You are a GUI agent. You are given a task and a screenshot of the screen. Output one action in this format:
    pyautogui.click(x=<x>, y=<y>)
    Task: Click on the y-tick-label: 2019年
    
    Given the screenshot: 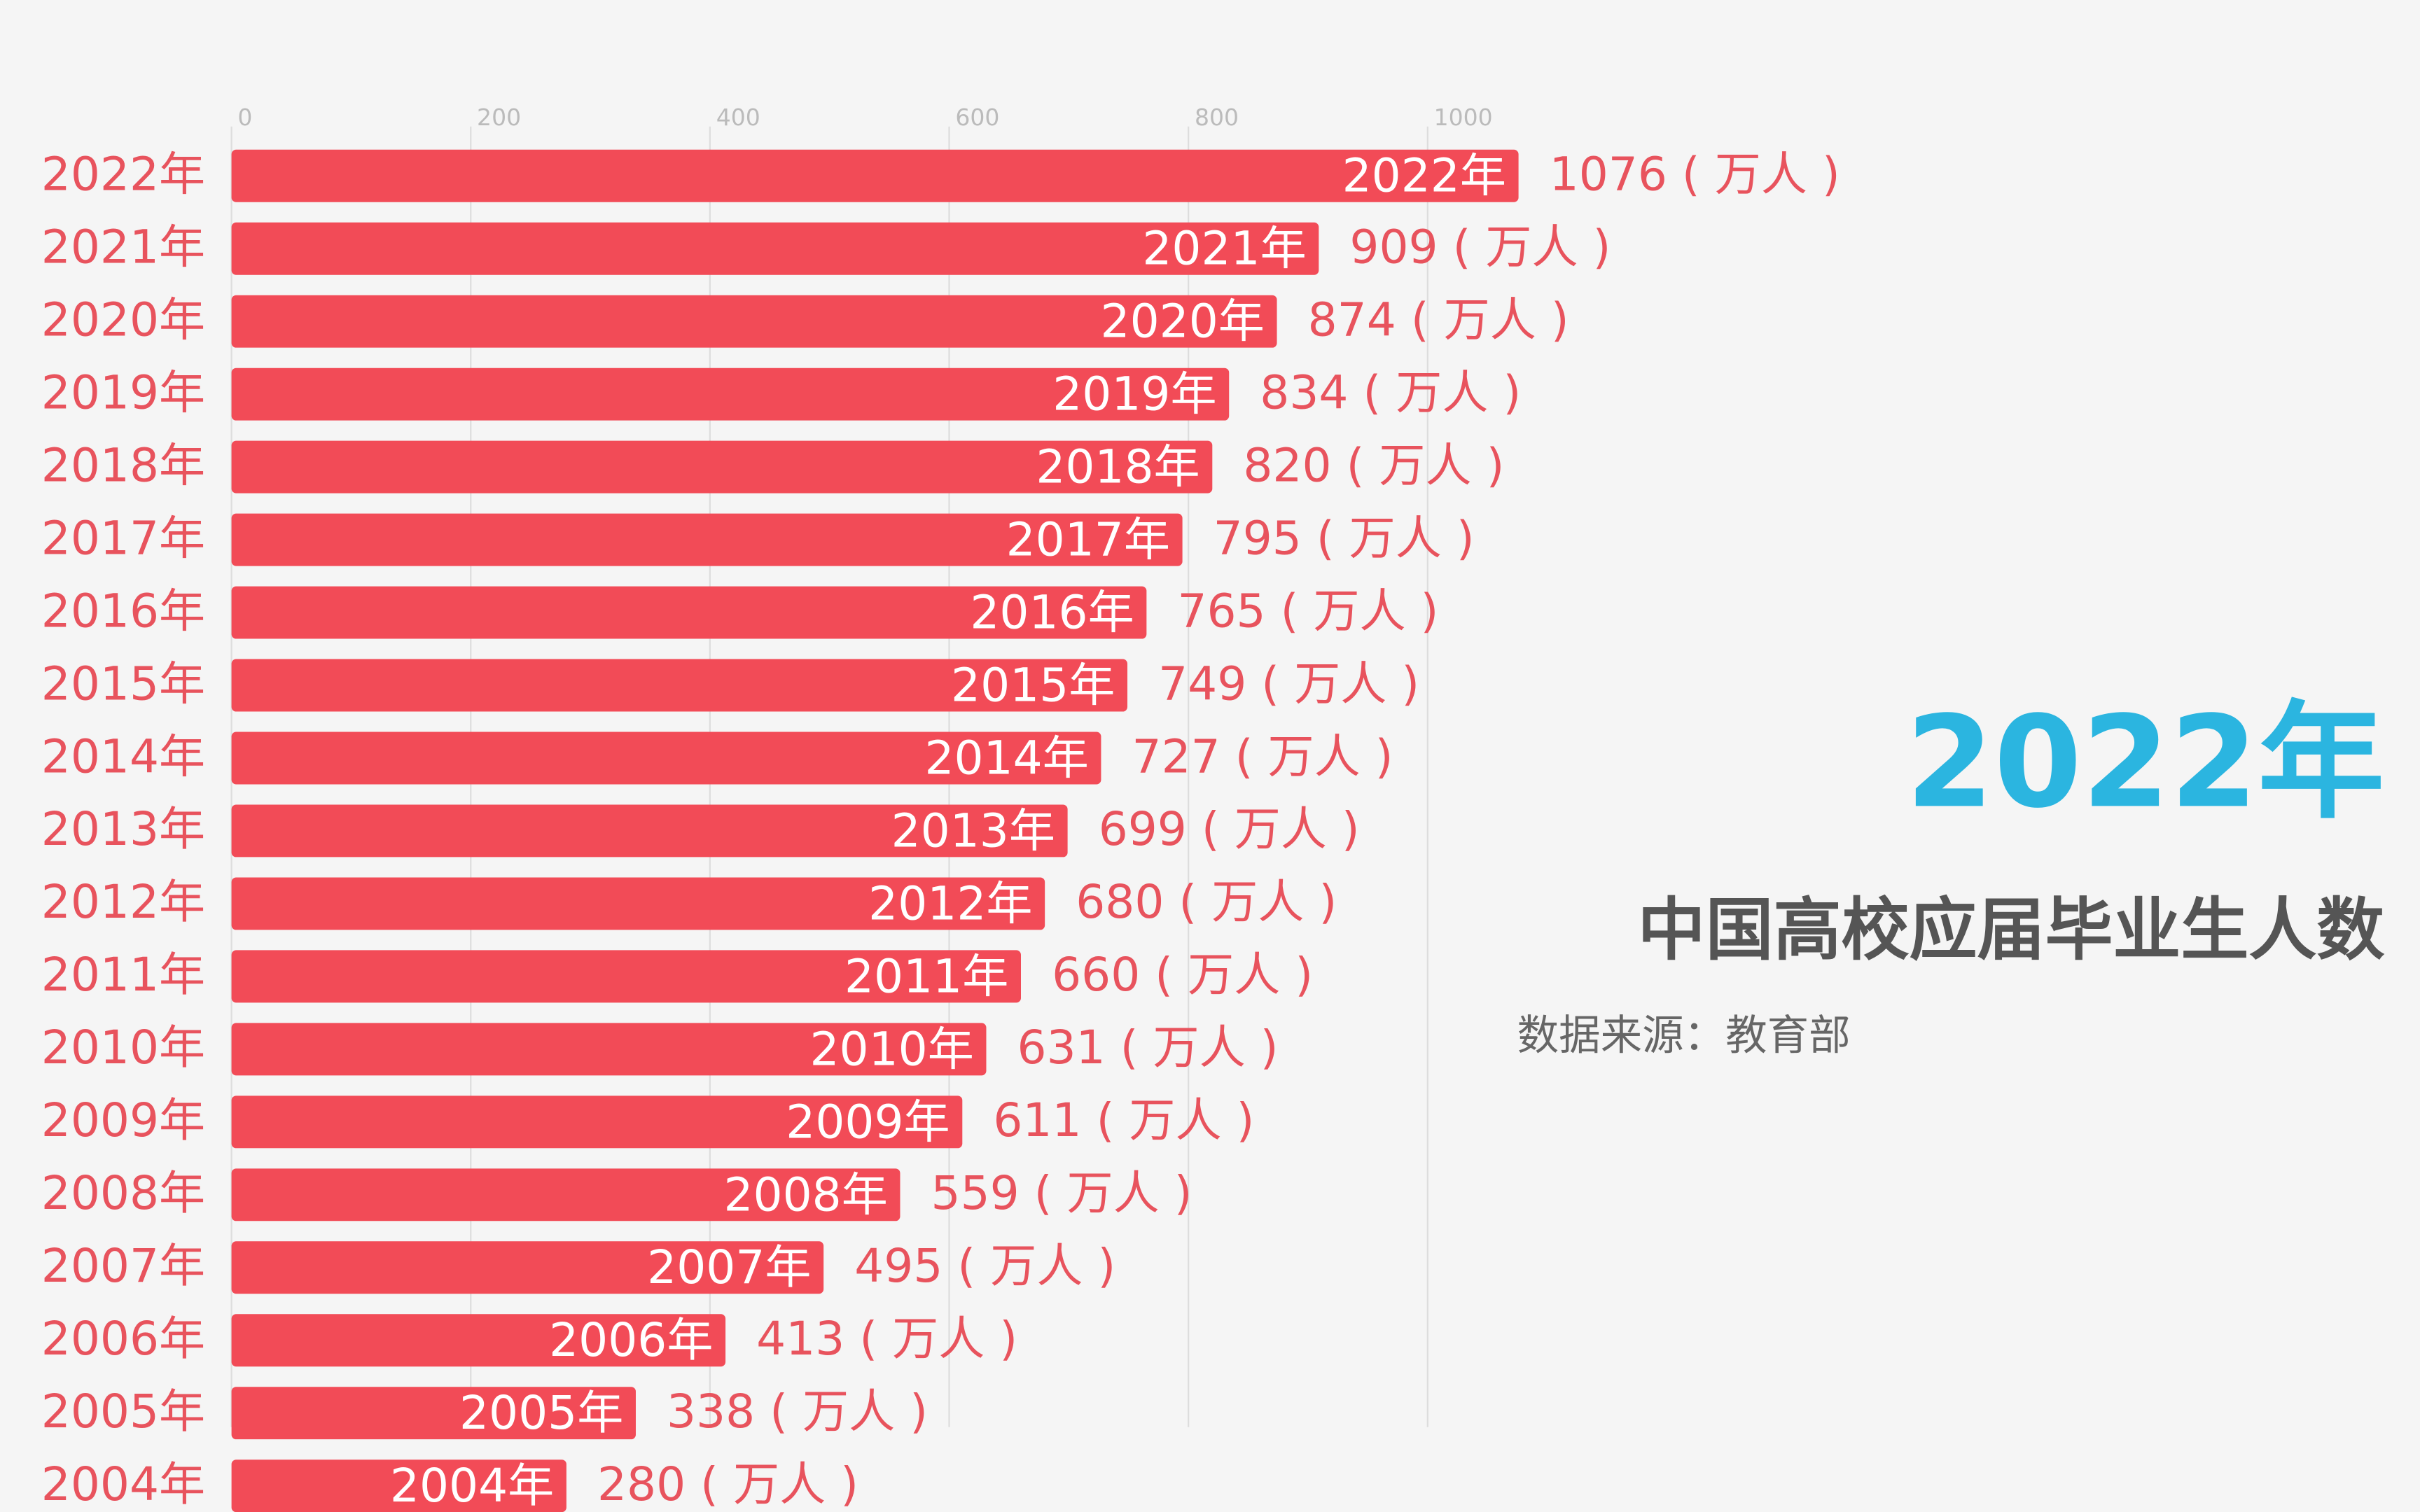 What is the action you would take?
    pyautogui.click(x=123, y=392)
    